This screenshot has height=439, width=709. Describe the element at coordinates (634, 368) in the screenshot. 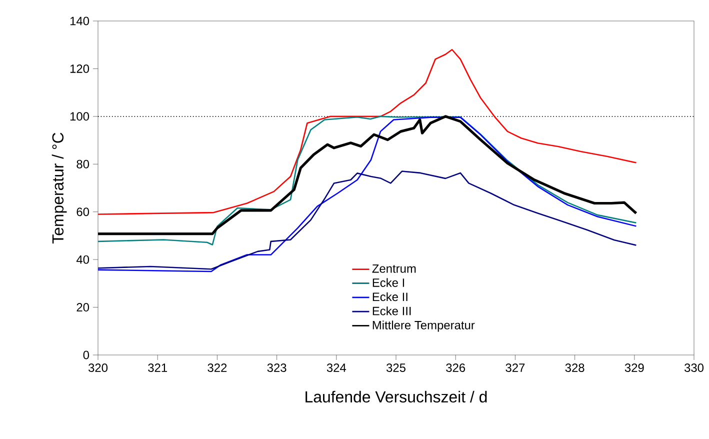

I see `x-tick-label: 329` at that location.